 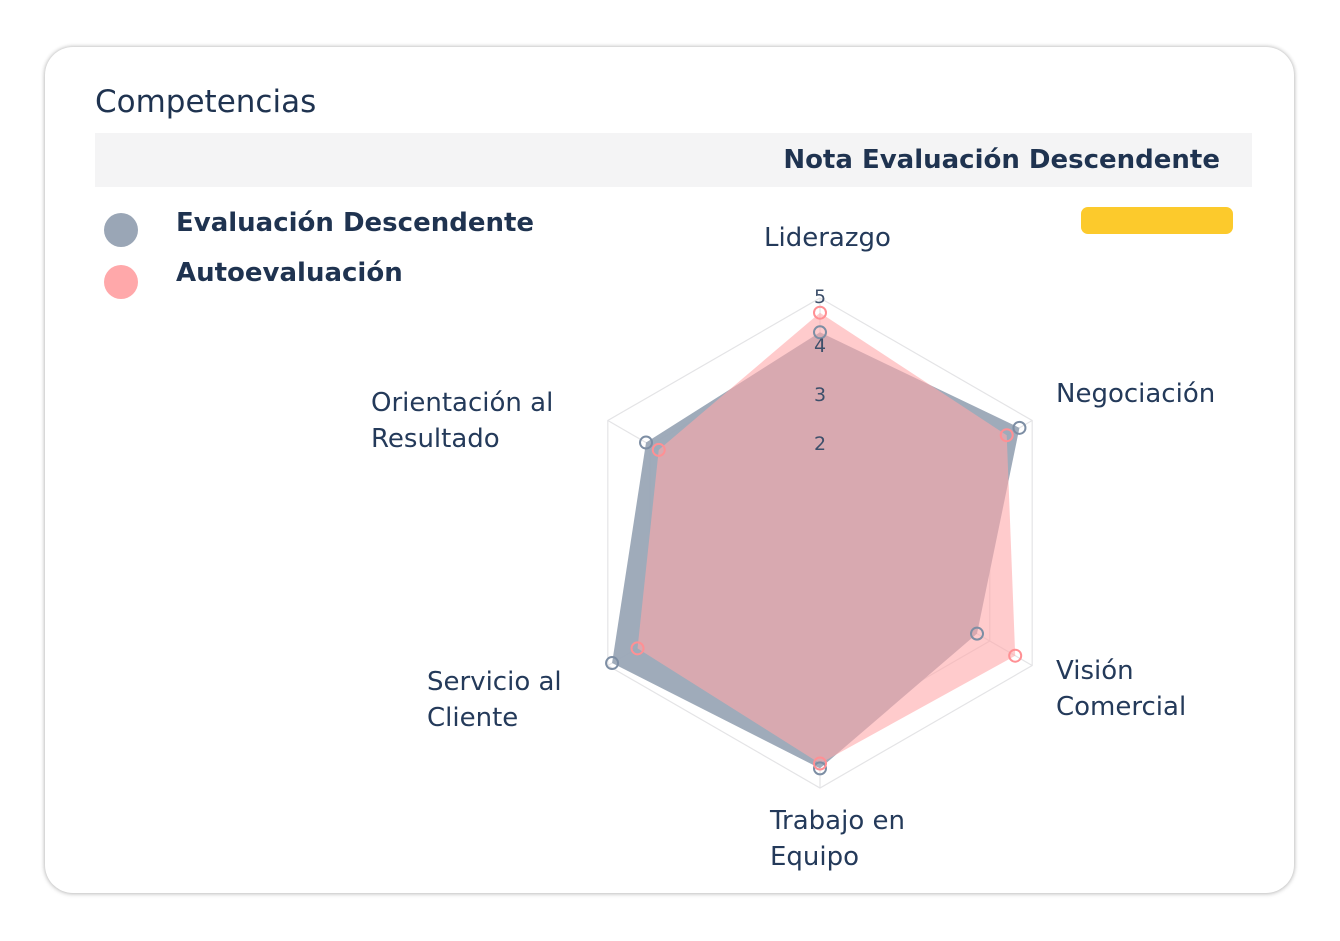 What do you see at coordinates (673, 160) in the screenshot?
I see `header-band: Nota Evaluación Descendente` at bounding box center [673, 160].